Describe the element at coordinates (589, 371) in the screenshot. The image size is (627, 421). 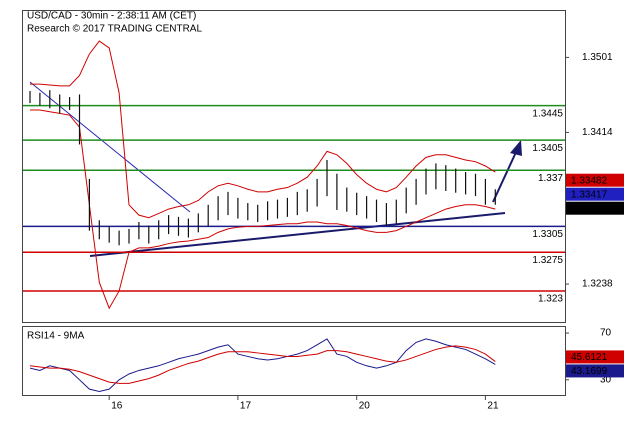
I see `rsi-tag-label: 43.1699` at that location.